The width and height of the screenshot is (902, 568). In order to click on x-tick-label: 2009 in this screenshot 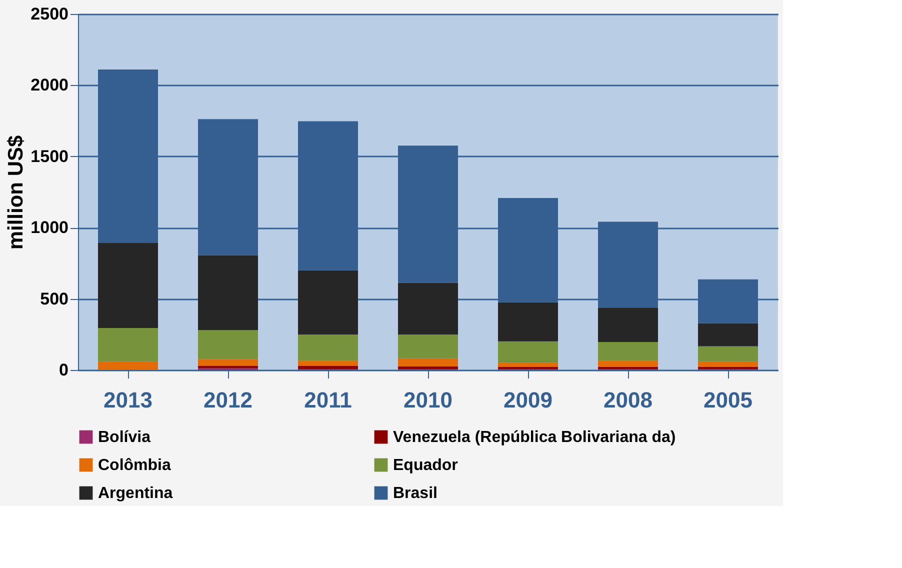, I will do `click(528, 400)`.